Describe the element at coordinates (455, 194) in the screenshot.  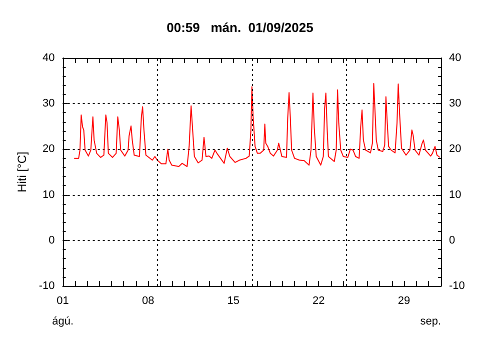
I see `y2-tick-label: 10` at that location.